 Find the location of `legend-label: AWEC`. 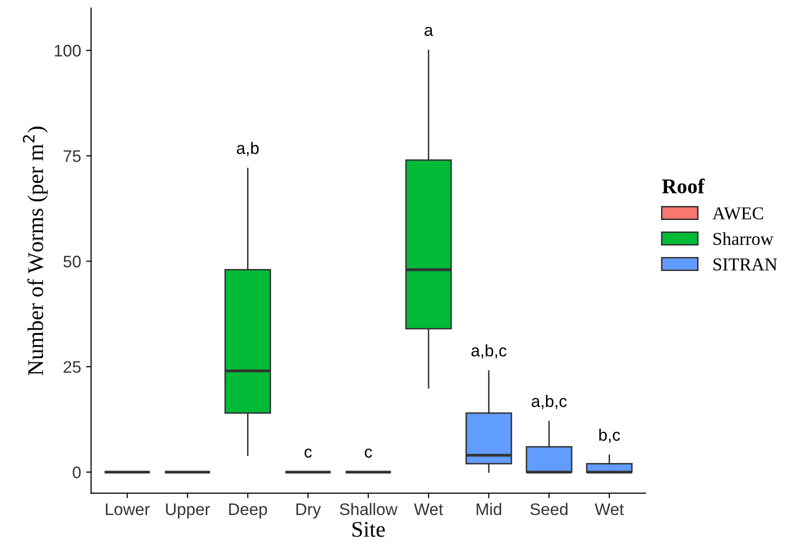

legend-label: AWEC is located at coordinates (737, 213).